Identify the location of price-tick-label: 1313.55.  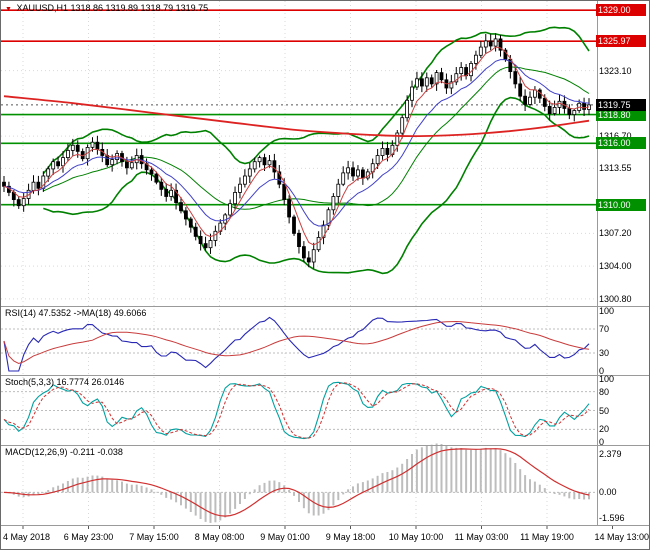
(615, 168).